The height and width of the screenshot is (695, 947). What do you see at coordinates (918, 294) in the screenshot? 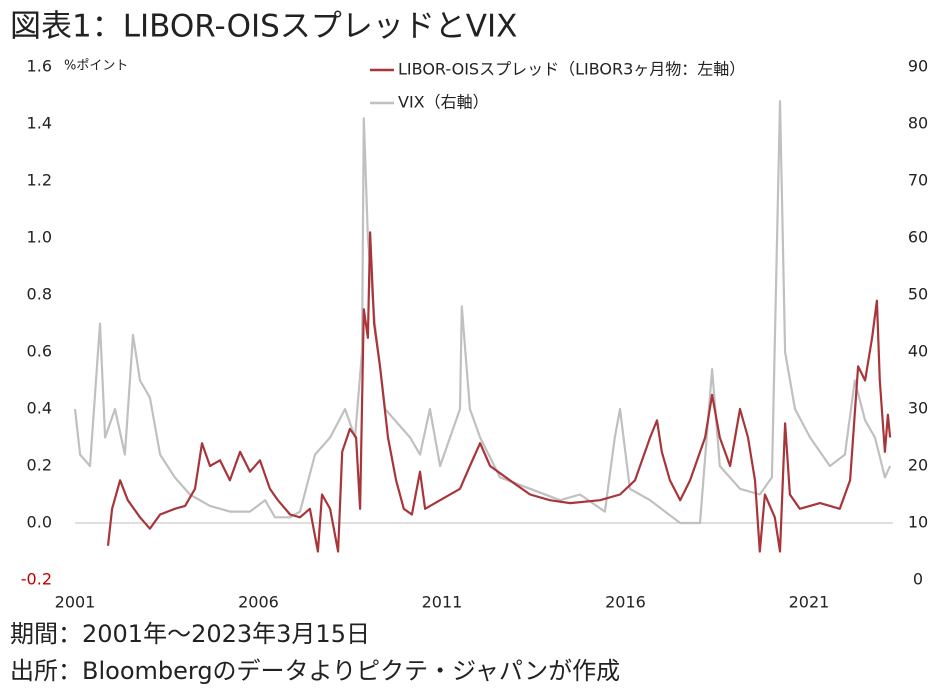
I see `y2-tick-label: 50` at bounding box center [918, 294].